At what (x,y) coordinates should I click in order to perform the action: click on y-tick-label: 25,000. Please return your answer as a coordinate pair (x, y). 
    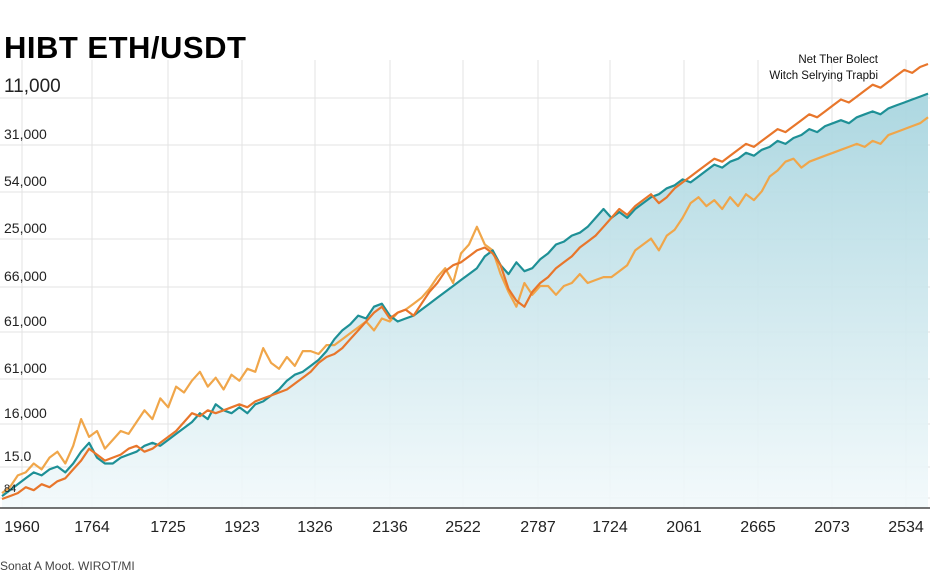
    Looking at the image, I should click on (25, 228).